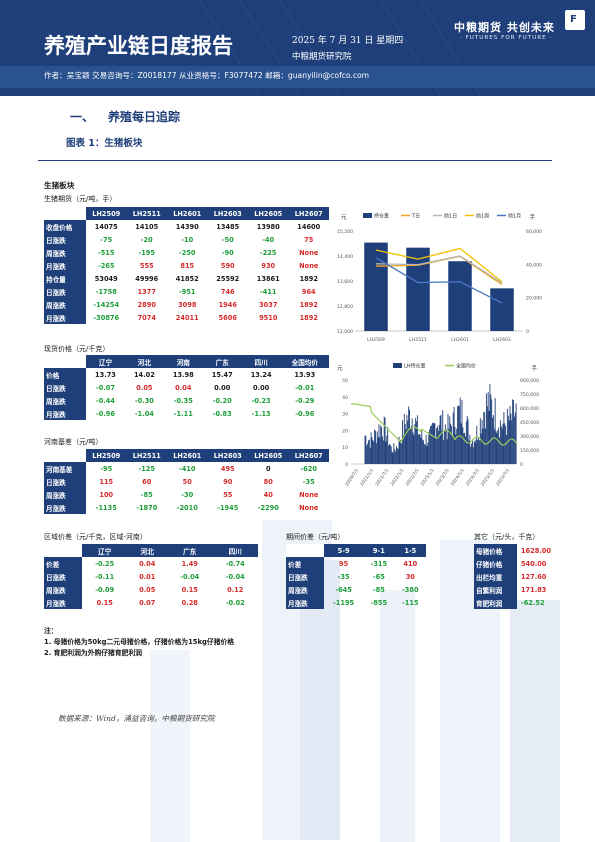 The image size is (595, 842). What do you see at coordinates (261, 413) in the screenshot?
I see `table-cell: -1.13` at bounding box center [261, 413].